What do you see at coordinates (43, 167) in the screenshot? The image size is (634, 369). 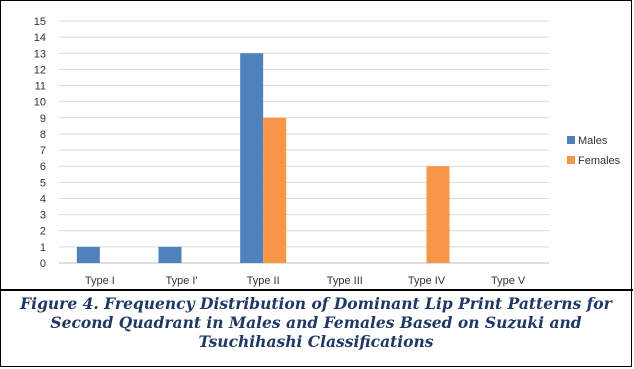 I see `y-tick-label-6: 6` at bounding box center [43, 167].